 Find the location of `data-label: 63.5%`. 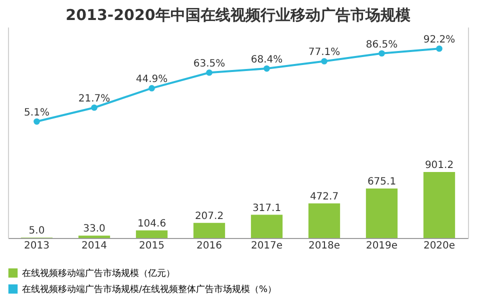

data-label: 63.5% is located at coordinates (209, 64).